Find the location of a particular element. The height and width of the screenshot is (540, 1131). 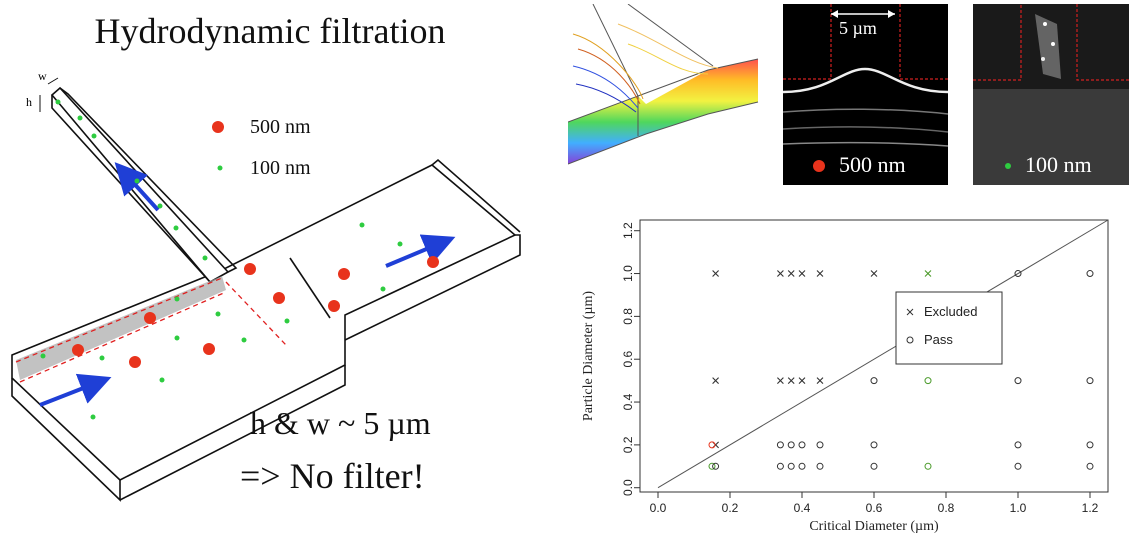

chart-legend is located at coordinates (949, 328).